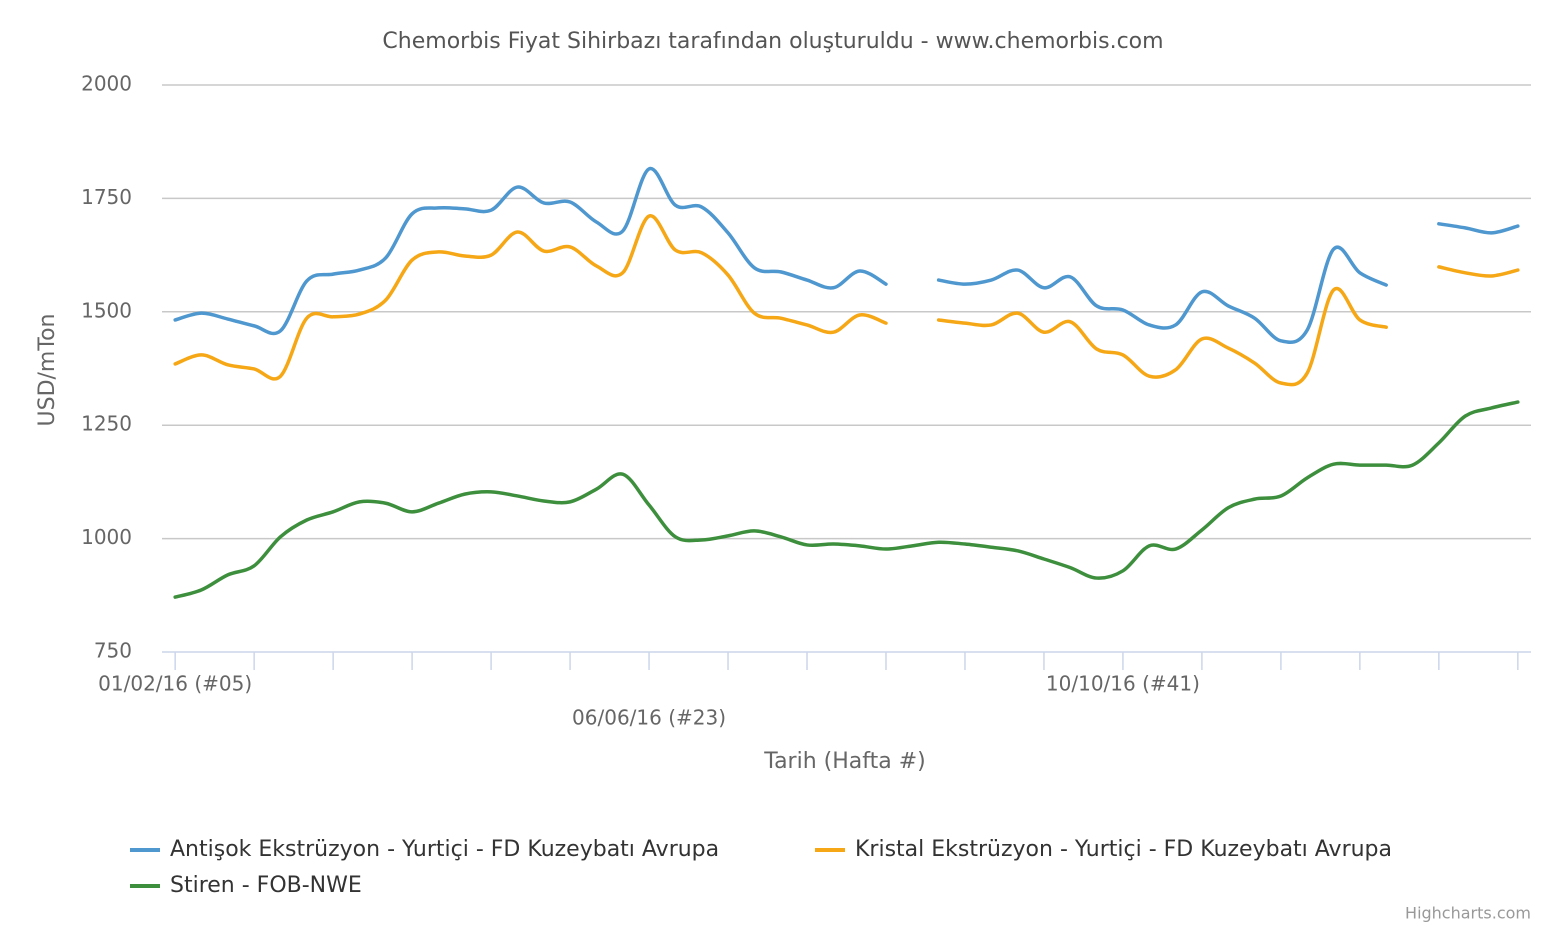 Image resolution: width=1552 pixels, height=930 pixels. What do you see at coordinates (113, 651) in the screenshot?
I see `y-tick-label: 750` at bounding box center [113, 651].